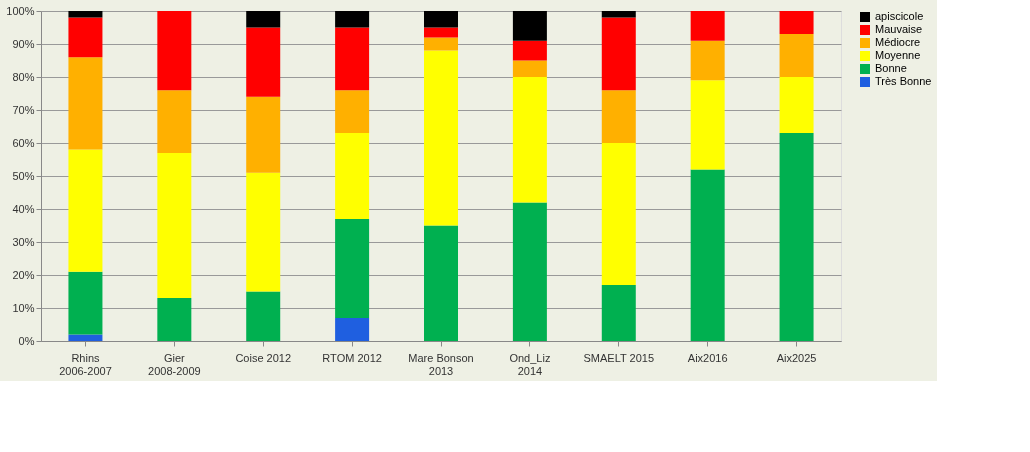 The image size is (1030, 452). What do you see at coordinates (23, 142) in the screenshot?
I see `y-tick-label: 60%` at bounding box center [23, 142].